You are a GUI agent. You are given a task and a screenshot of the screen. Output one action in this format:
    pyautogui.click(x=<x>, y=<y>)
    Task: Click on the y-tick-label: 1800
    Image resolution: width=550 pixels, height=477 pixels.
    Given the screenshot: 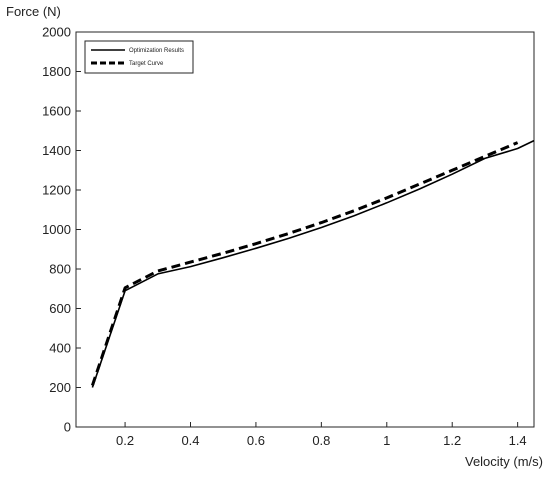 What is the action you would take?
    pyautogui.click(x=56, y=71)
    